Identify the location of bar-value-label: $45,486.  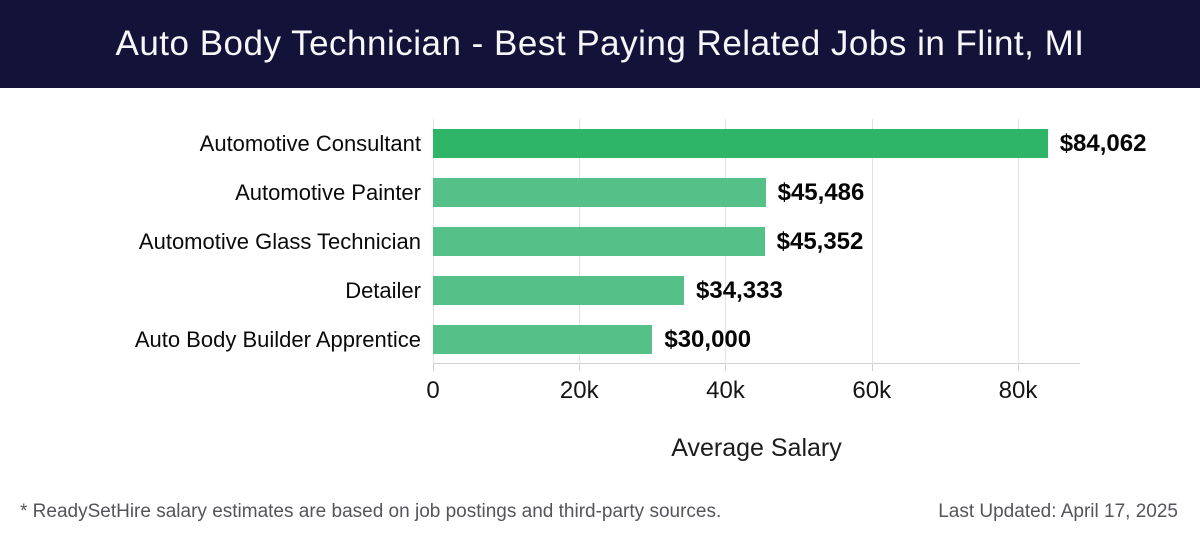
(821, 192).